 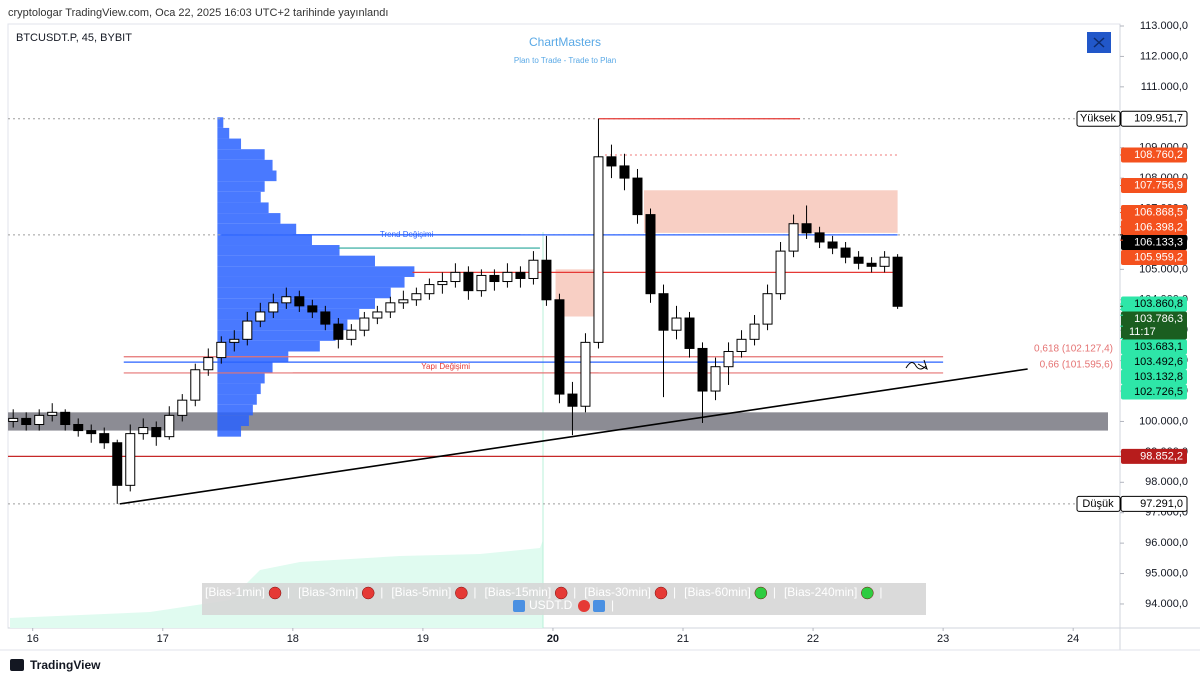 I want to click on x-tick-label: 24, so click(x=1073, y=639).